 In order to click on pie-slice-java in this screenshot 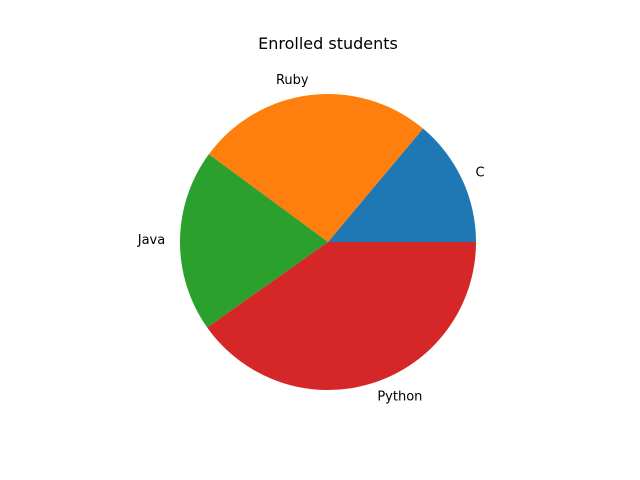, I will do `click(253, 241)`.